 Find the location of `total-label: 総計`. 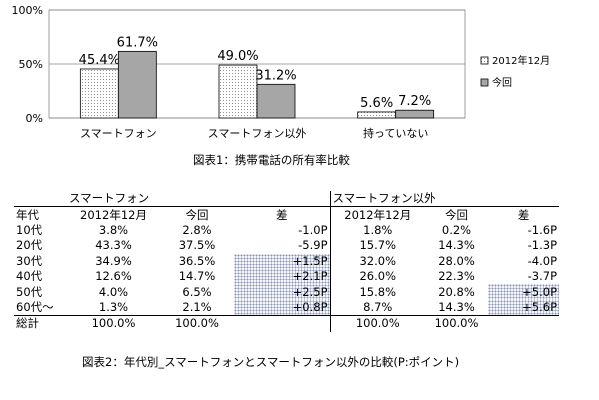

total-label: 総計 is located at coordinates (40, 323).